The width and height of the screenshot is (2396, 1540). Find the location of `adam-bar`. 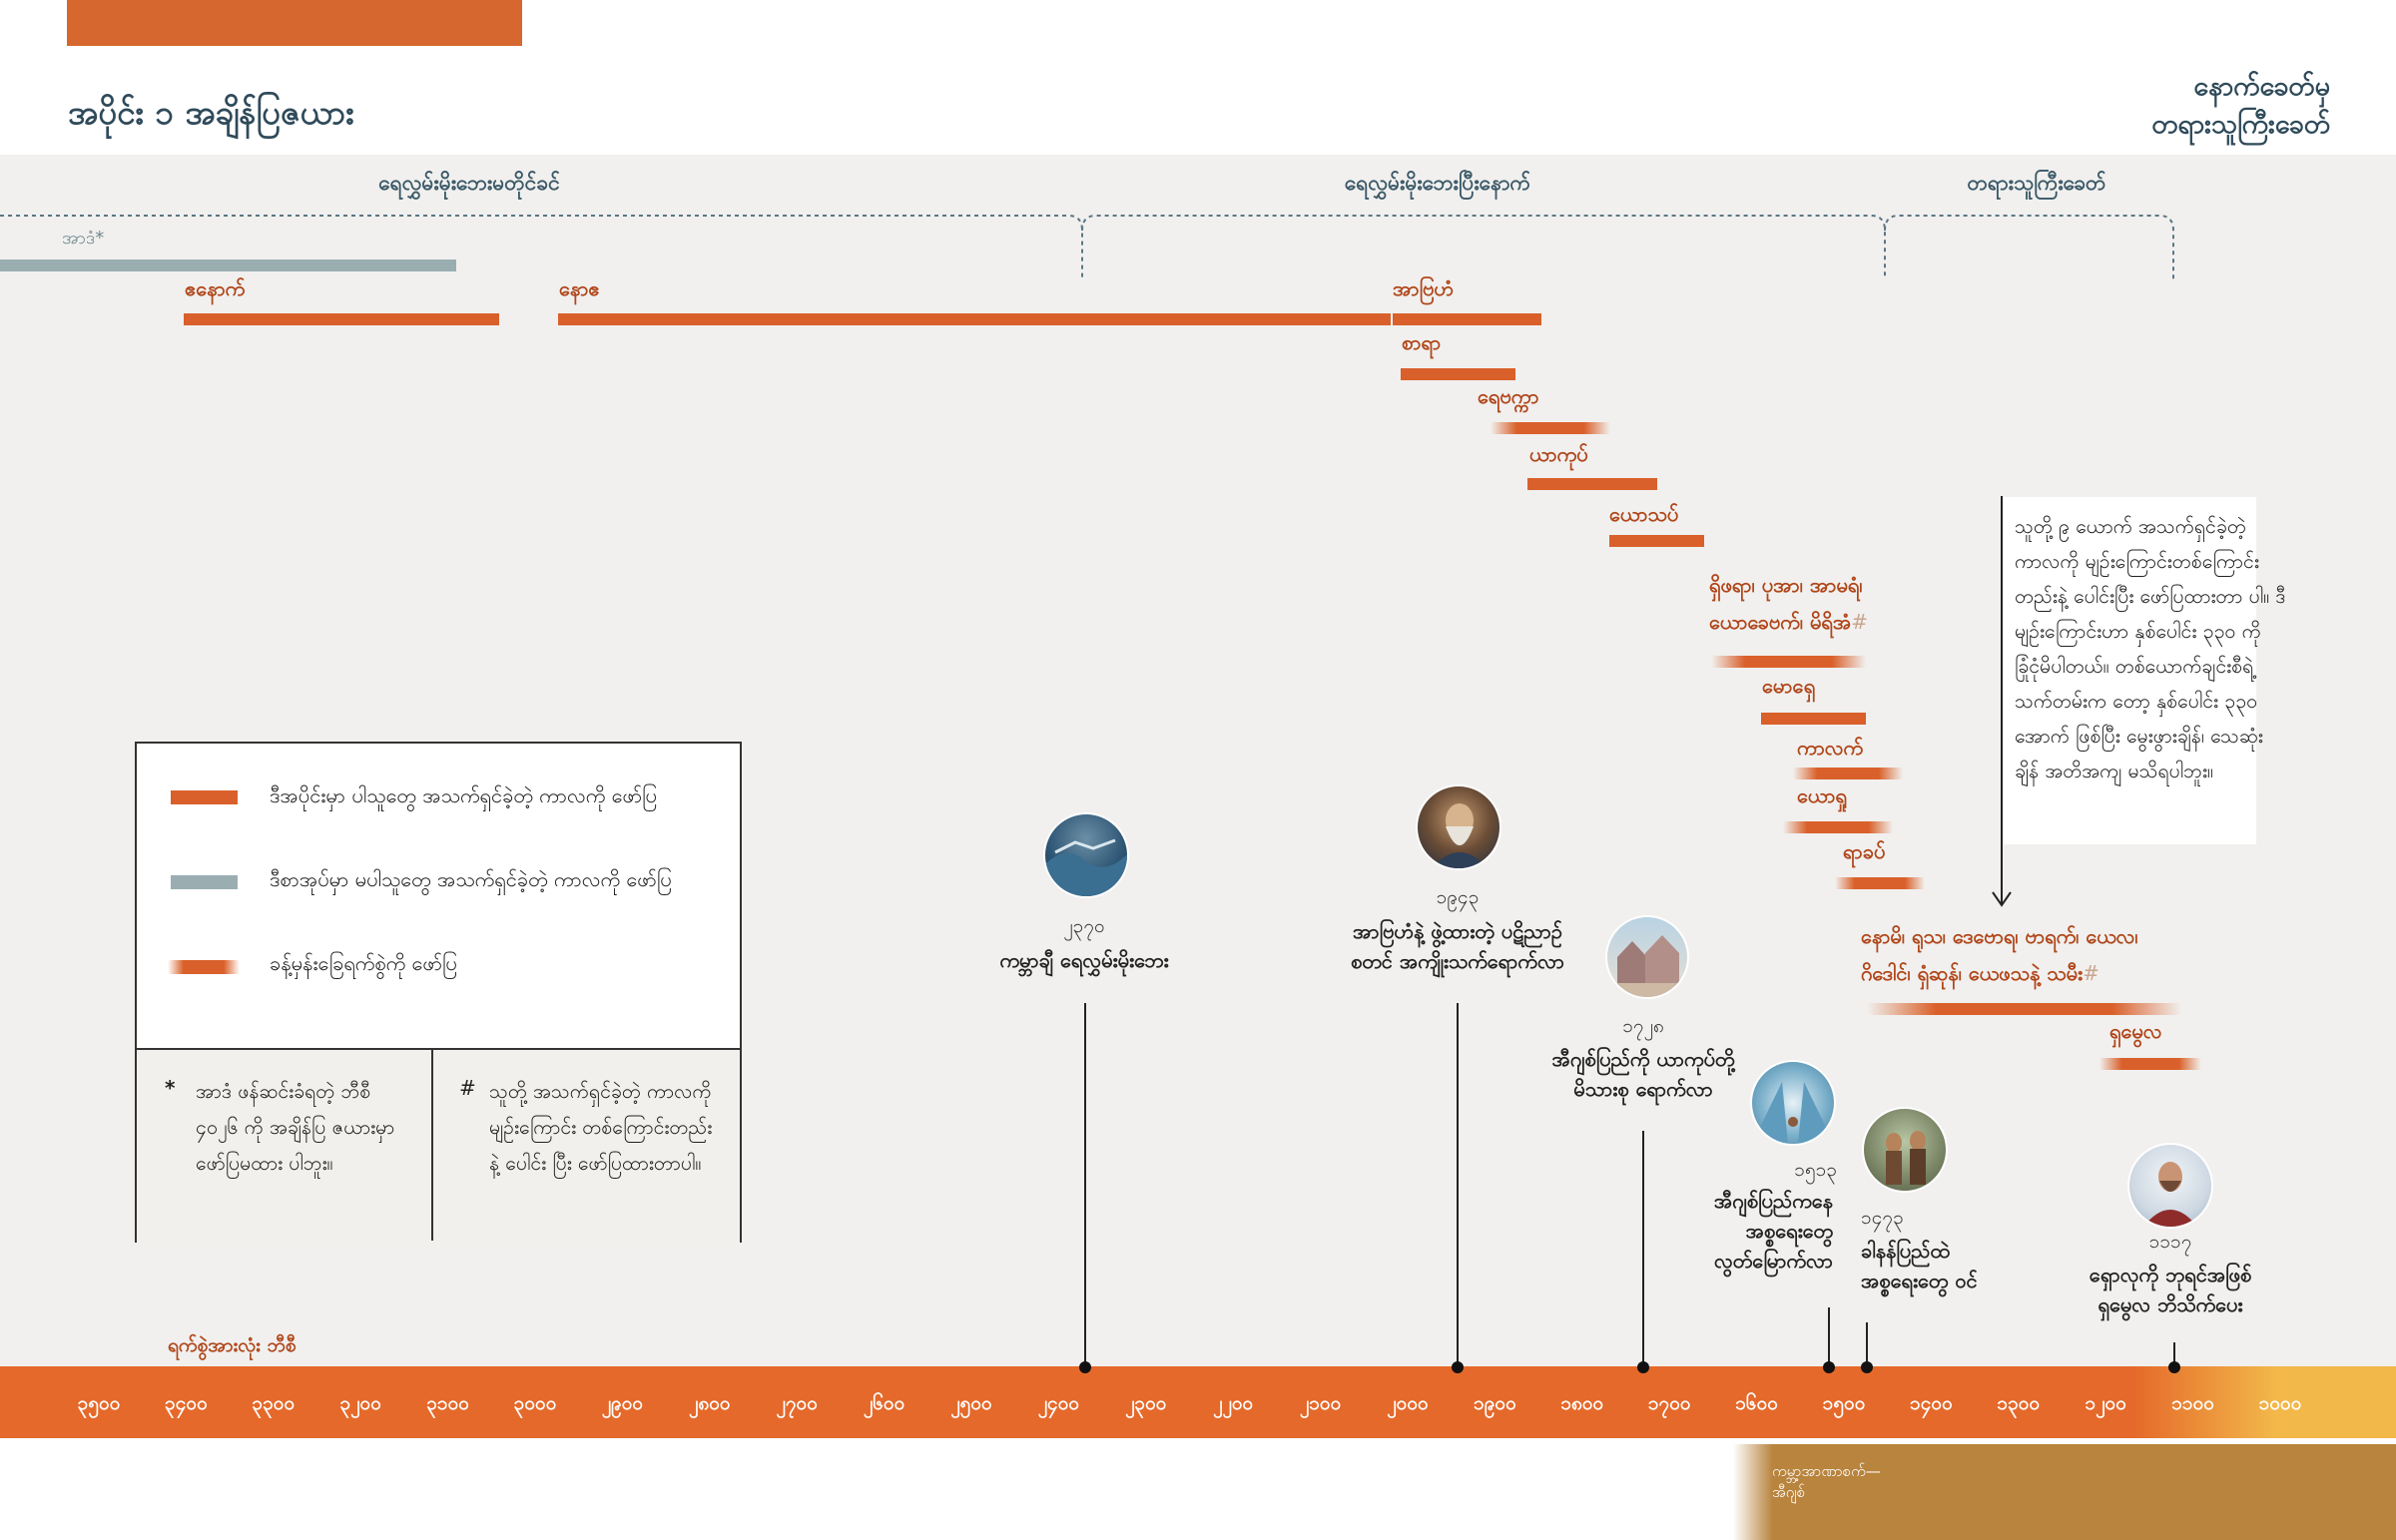

adam-bar is located at coordinates (228, 265).